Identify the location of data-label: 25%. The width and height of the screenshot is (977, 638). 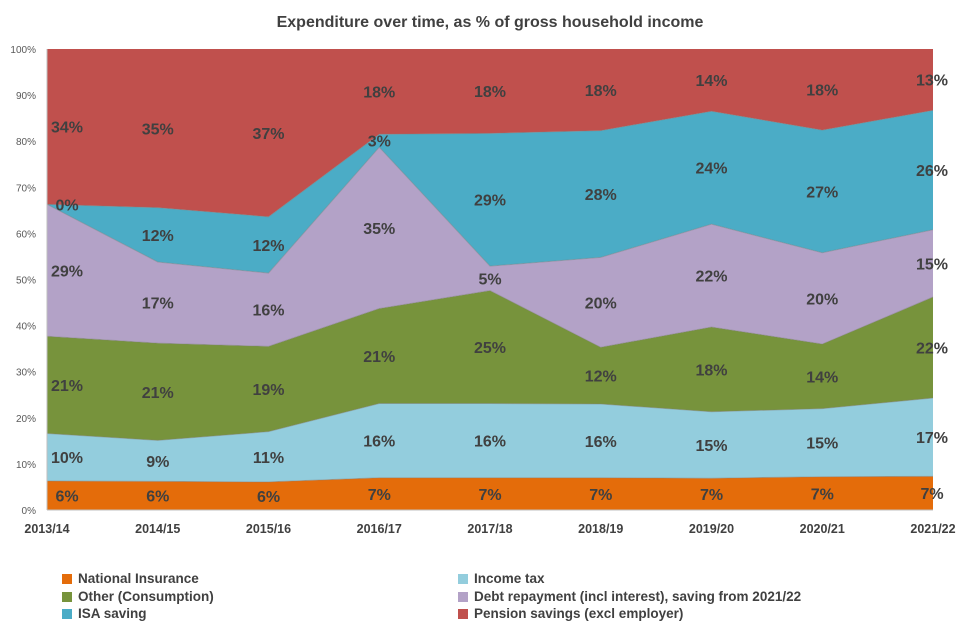
(490, 348).